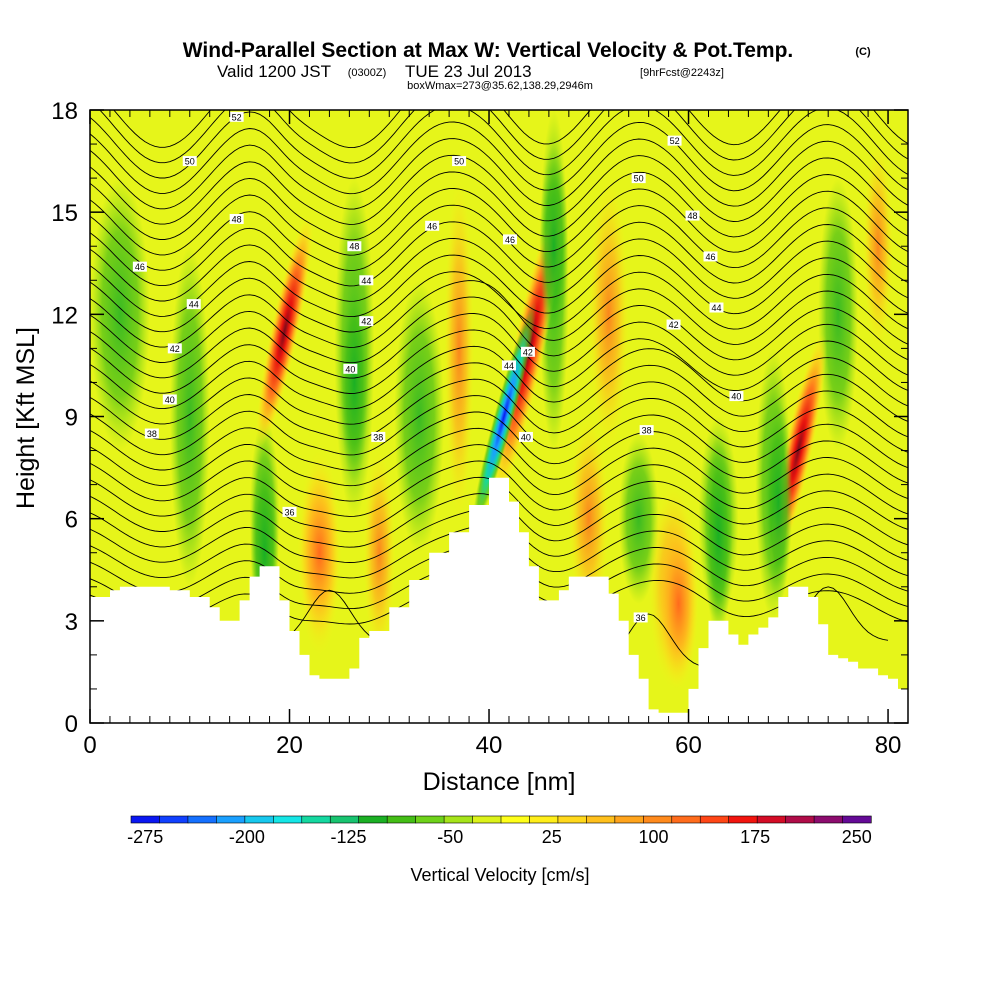 This screenshot has height=1000, width=1000. I want to click on y-axis-label: Height [Kft MSL], so click(26, 418).